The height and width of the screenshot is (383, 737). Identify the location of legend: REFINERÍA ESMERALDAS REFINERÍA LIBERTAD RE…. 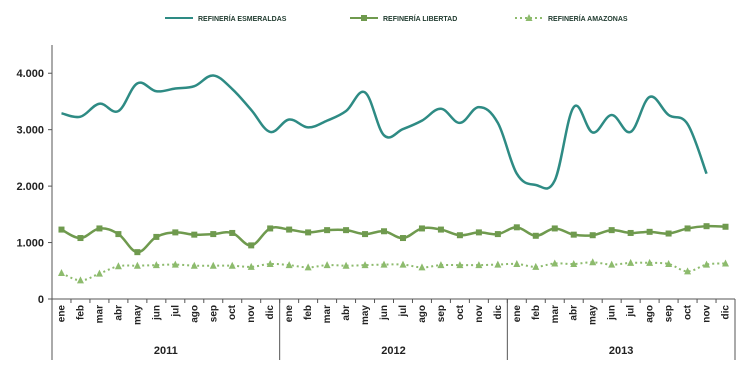
(396, 18).